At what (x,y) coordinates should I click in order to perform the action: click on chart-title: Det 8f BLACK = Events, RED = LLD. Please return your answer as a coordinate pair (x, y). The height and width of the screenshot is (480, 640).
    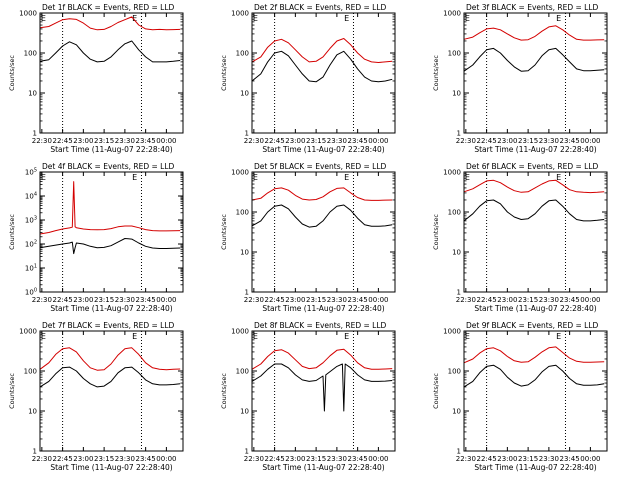
    Looking at the image, I should click on (320, 325).